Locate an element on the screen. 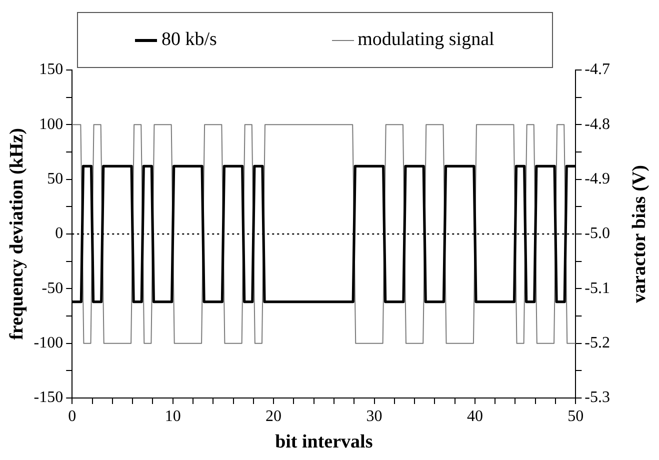 The image size is (659, 460). x-tick-label: 0 is located at coordinates (72, 416).